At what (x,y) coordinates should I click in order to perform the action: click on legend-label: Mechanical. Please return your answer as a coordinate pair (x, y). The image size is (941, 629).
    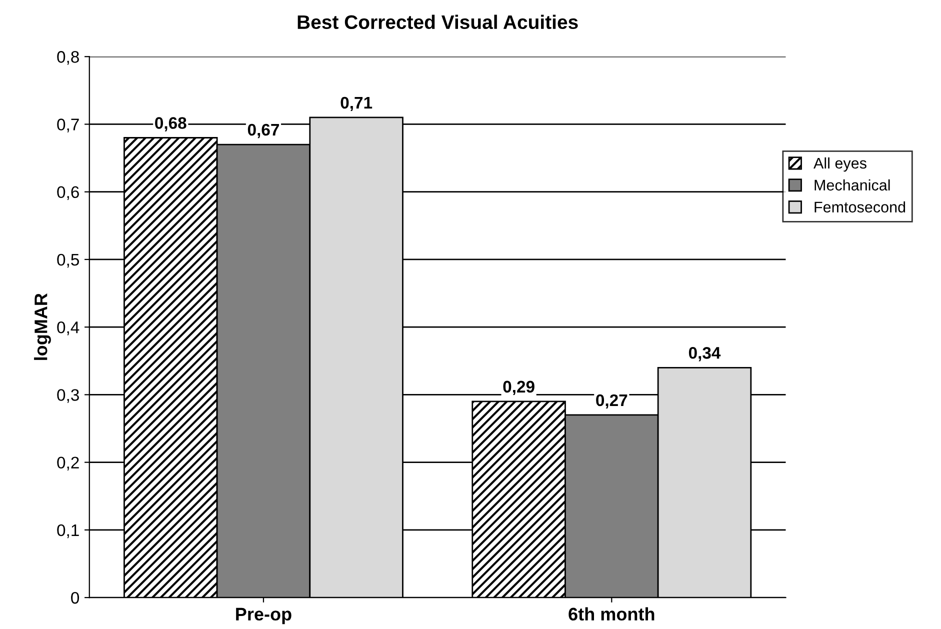
    Looking at the image, I should click on (852, 185).